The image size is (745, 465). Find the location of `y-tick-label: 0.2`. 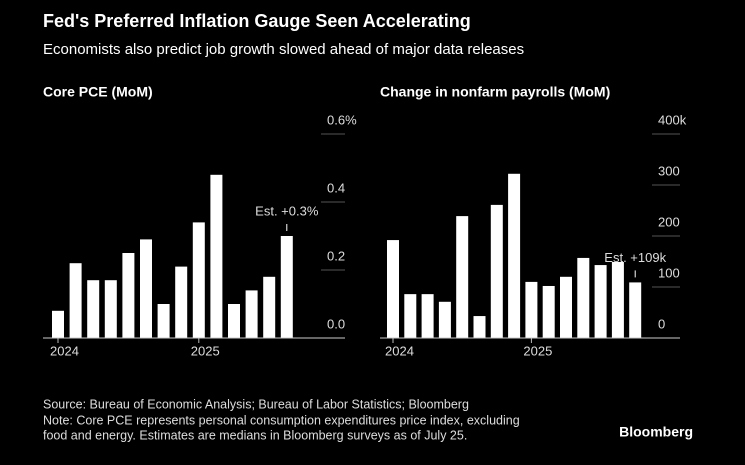

y-tick-label: 0.2 is located at coordinates (336, 255).